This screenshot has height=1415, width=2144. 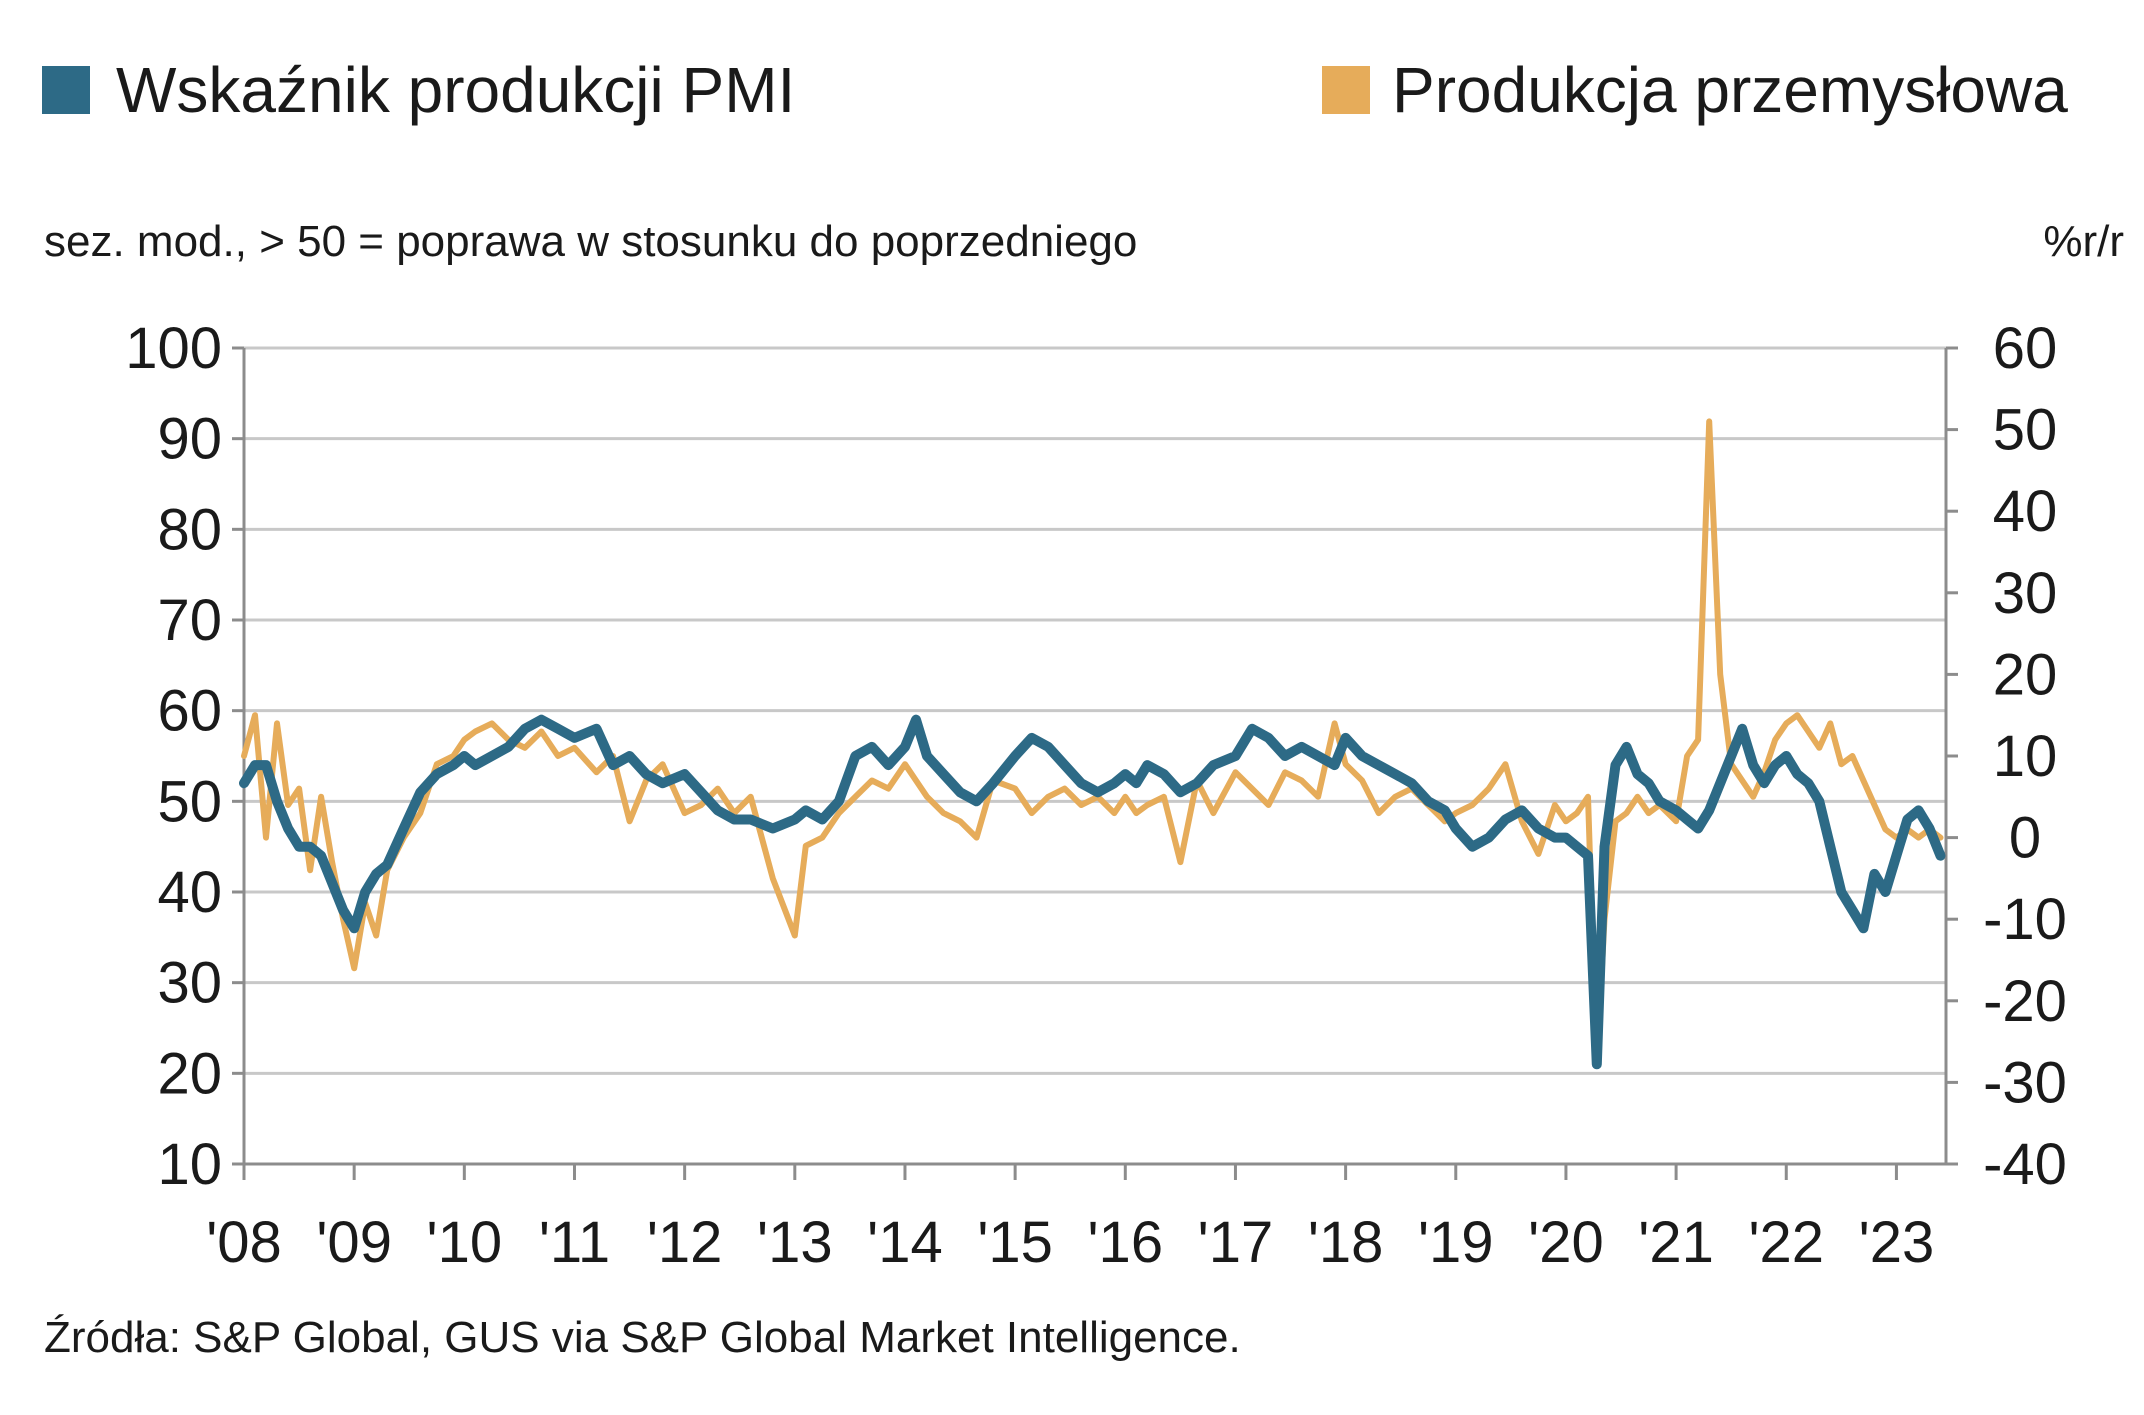 What do you see at coordinates (2025, 674) in the screenshot?
I see `right-y-tick-label: 20` at bounding box center [2025, 674].